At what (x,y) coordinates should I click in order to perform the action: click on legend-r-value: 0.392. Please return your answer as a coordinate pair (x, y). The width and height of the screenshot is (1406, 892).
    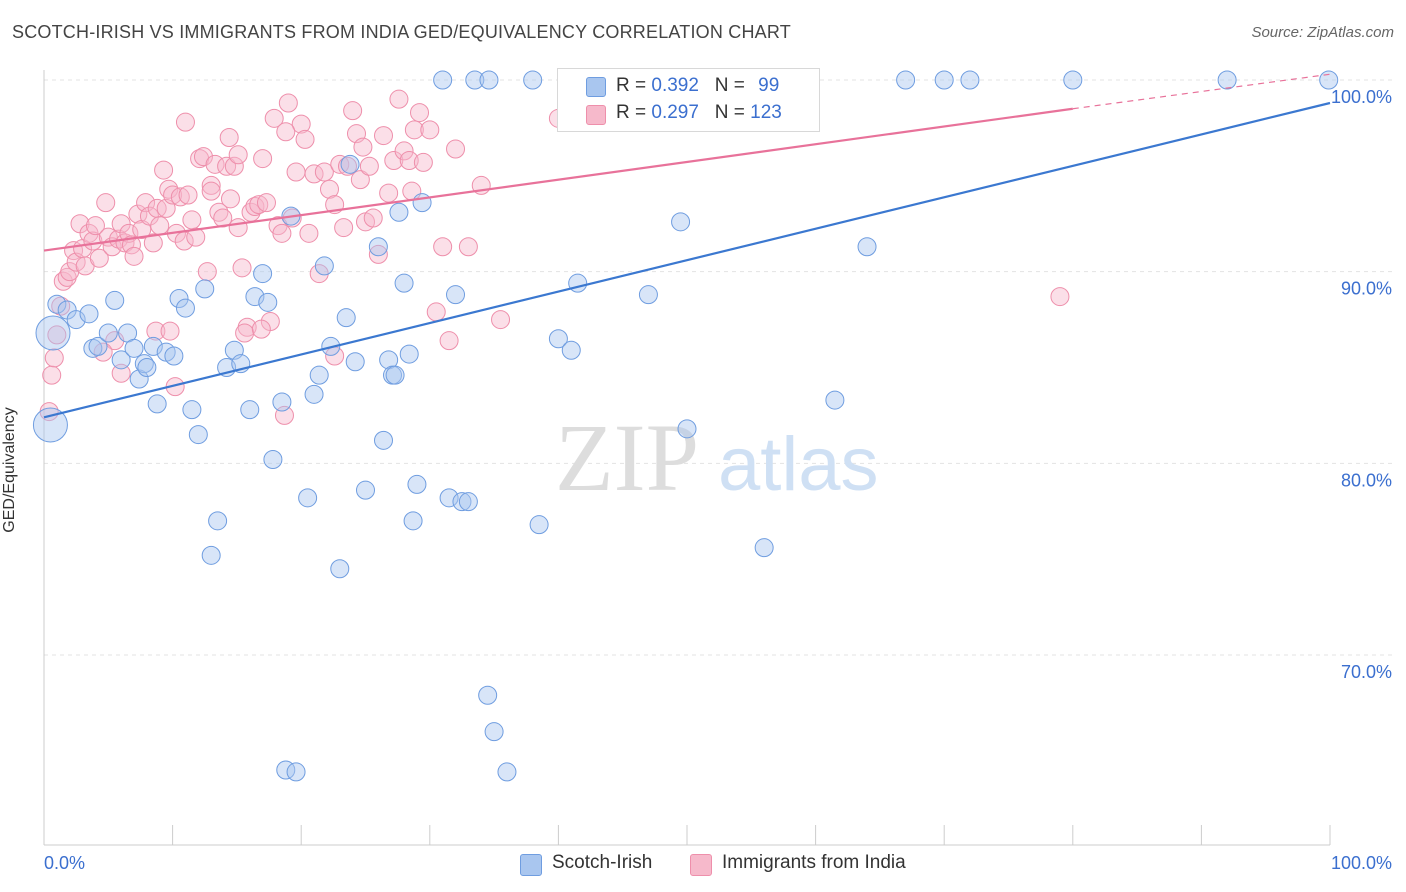
    Looking at the image, I should click on (675, 85).